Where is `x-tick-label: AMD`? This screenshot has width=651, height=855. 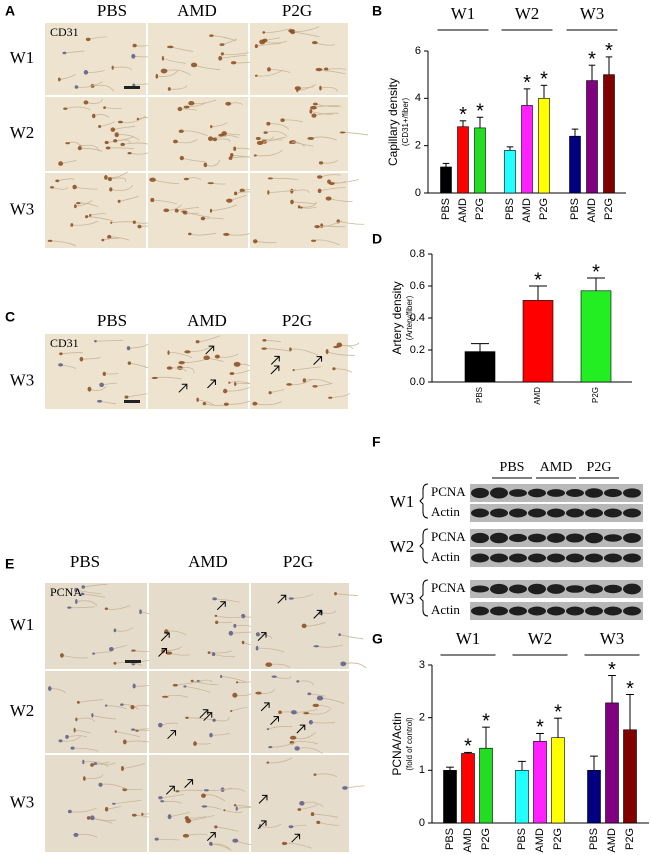
x-tick-label: AMD is located at coordinates (592, 210).